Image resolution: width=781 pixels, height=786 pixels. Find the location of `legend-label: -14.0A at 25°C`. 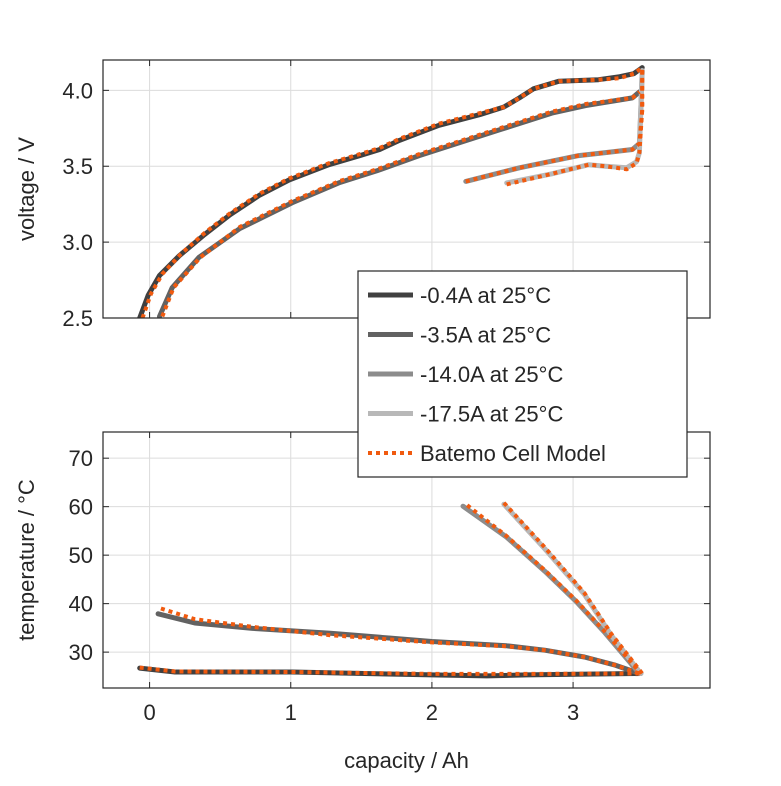

legend-label: -14.0A at 25°C is located at coordinates (491, 374).